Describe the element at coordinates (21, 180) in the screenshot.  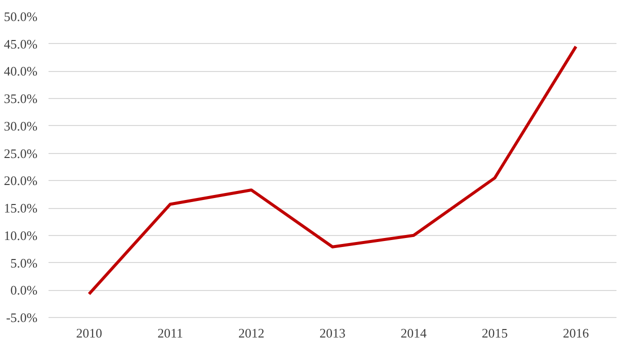
I see `y-tick-label: 20.0%` at that location.